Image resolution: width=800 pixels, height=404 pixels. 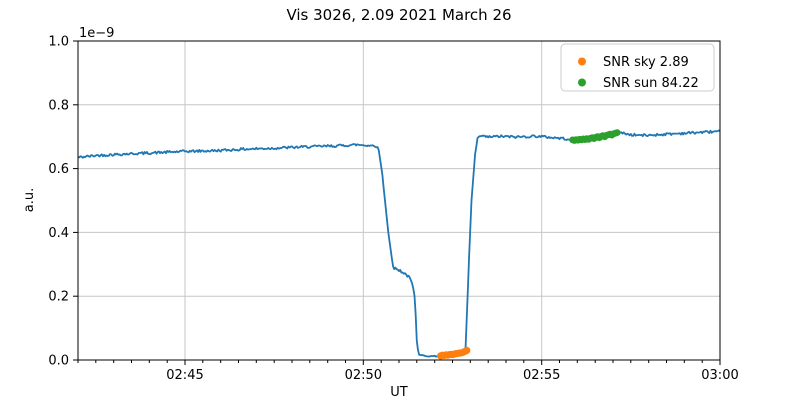 What do you see at coordinates (96, 33) in the screenshot?
I see `y-axis-offset-label: 1e−9` at bounding box center [96, 33].